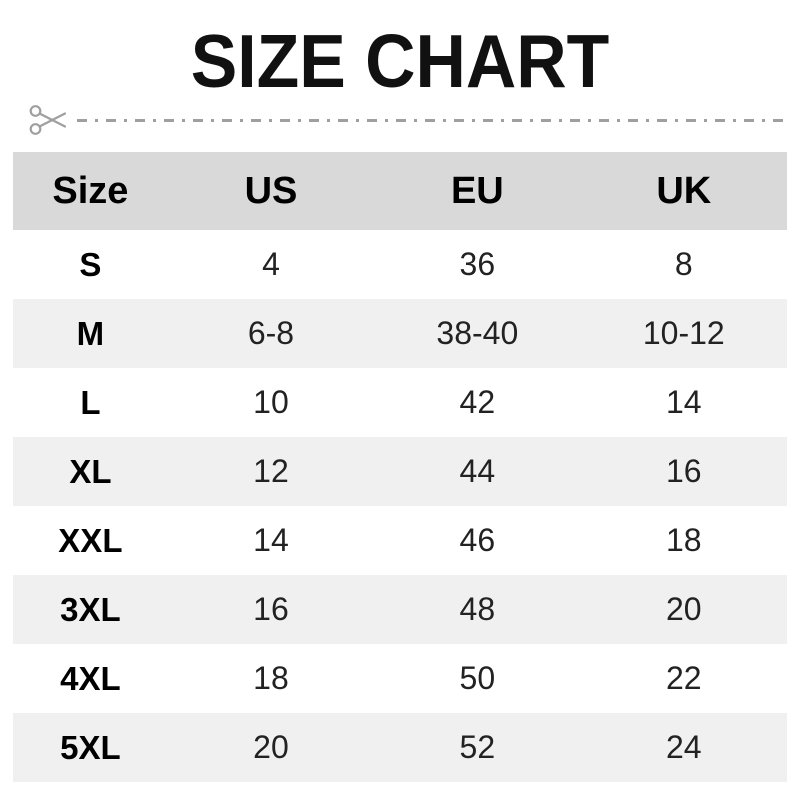 The width and height of the screenshot is (800, 800). What do you see at coordinates (477, 678) in the screenshot?
I see `eu-value: 50` at bounding box center [477, 678].